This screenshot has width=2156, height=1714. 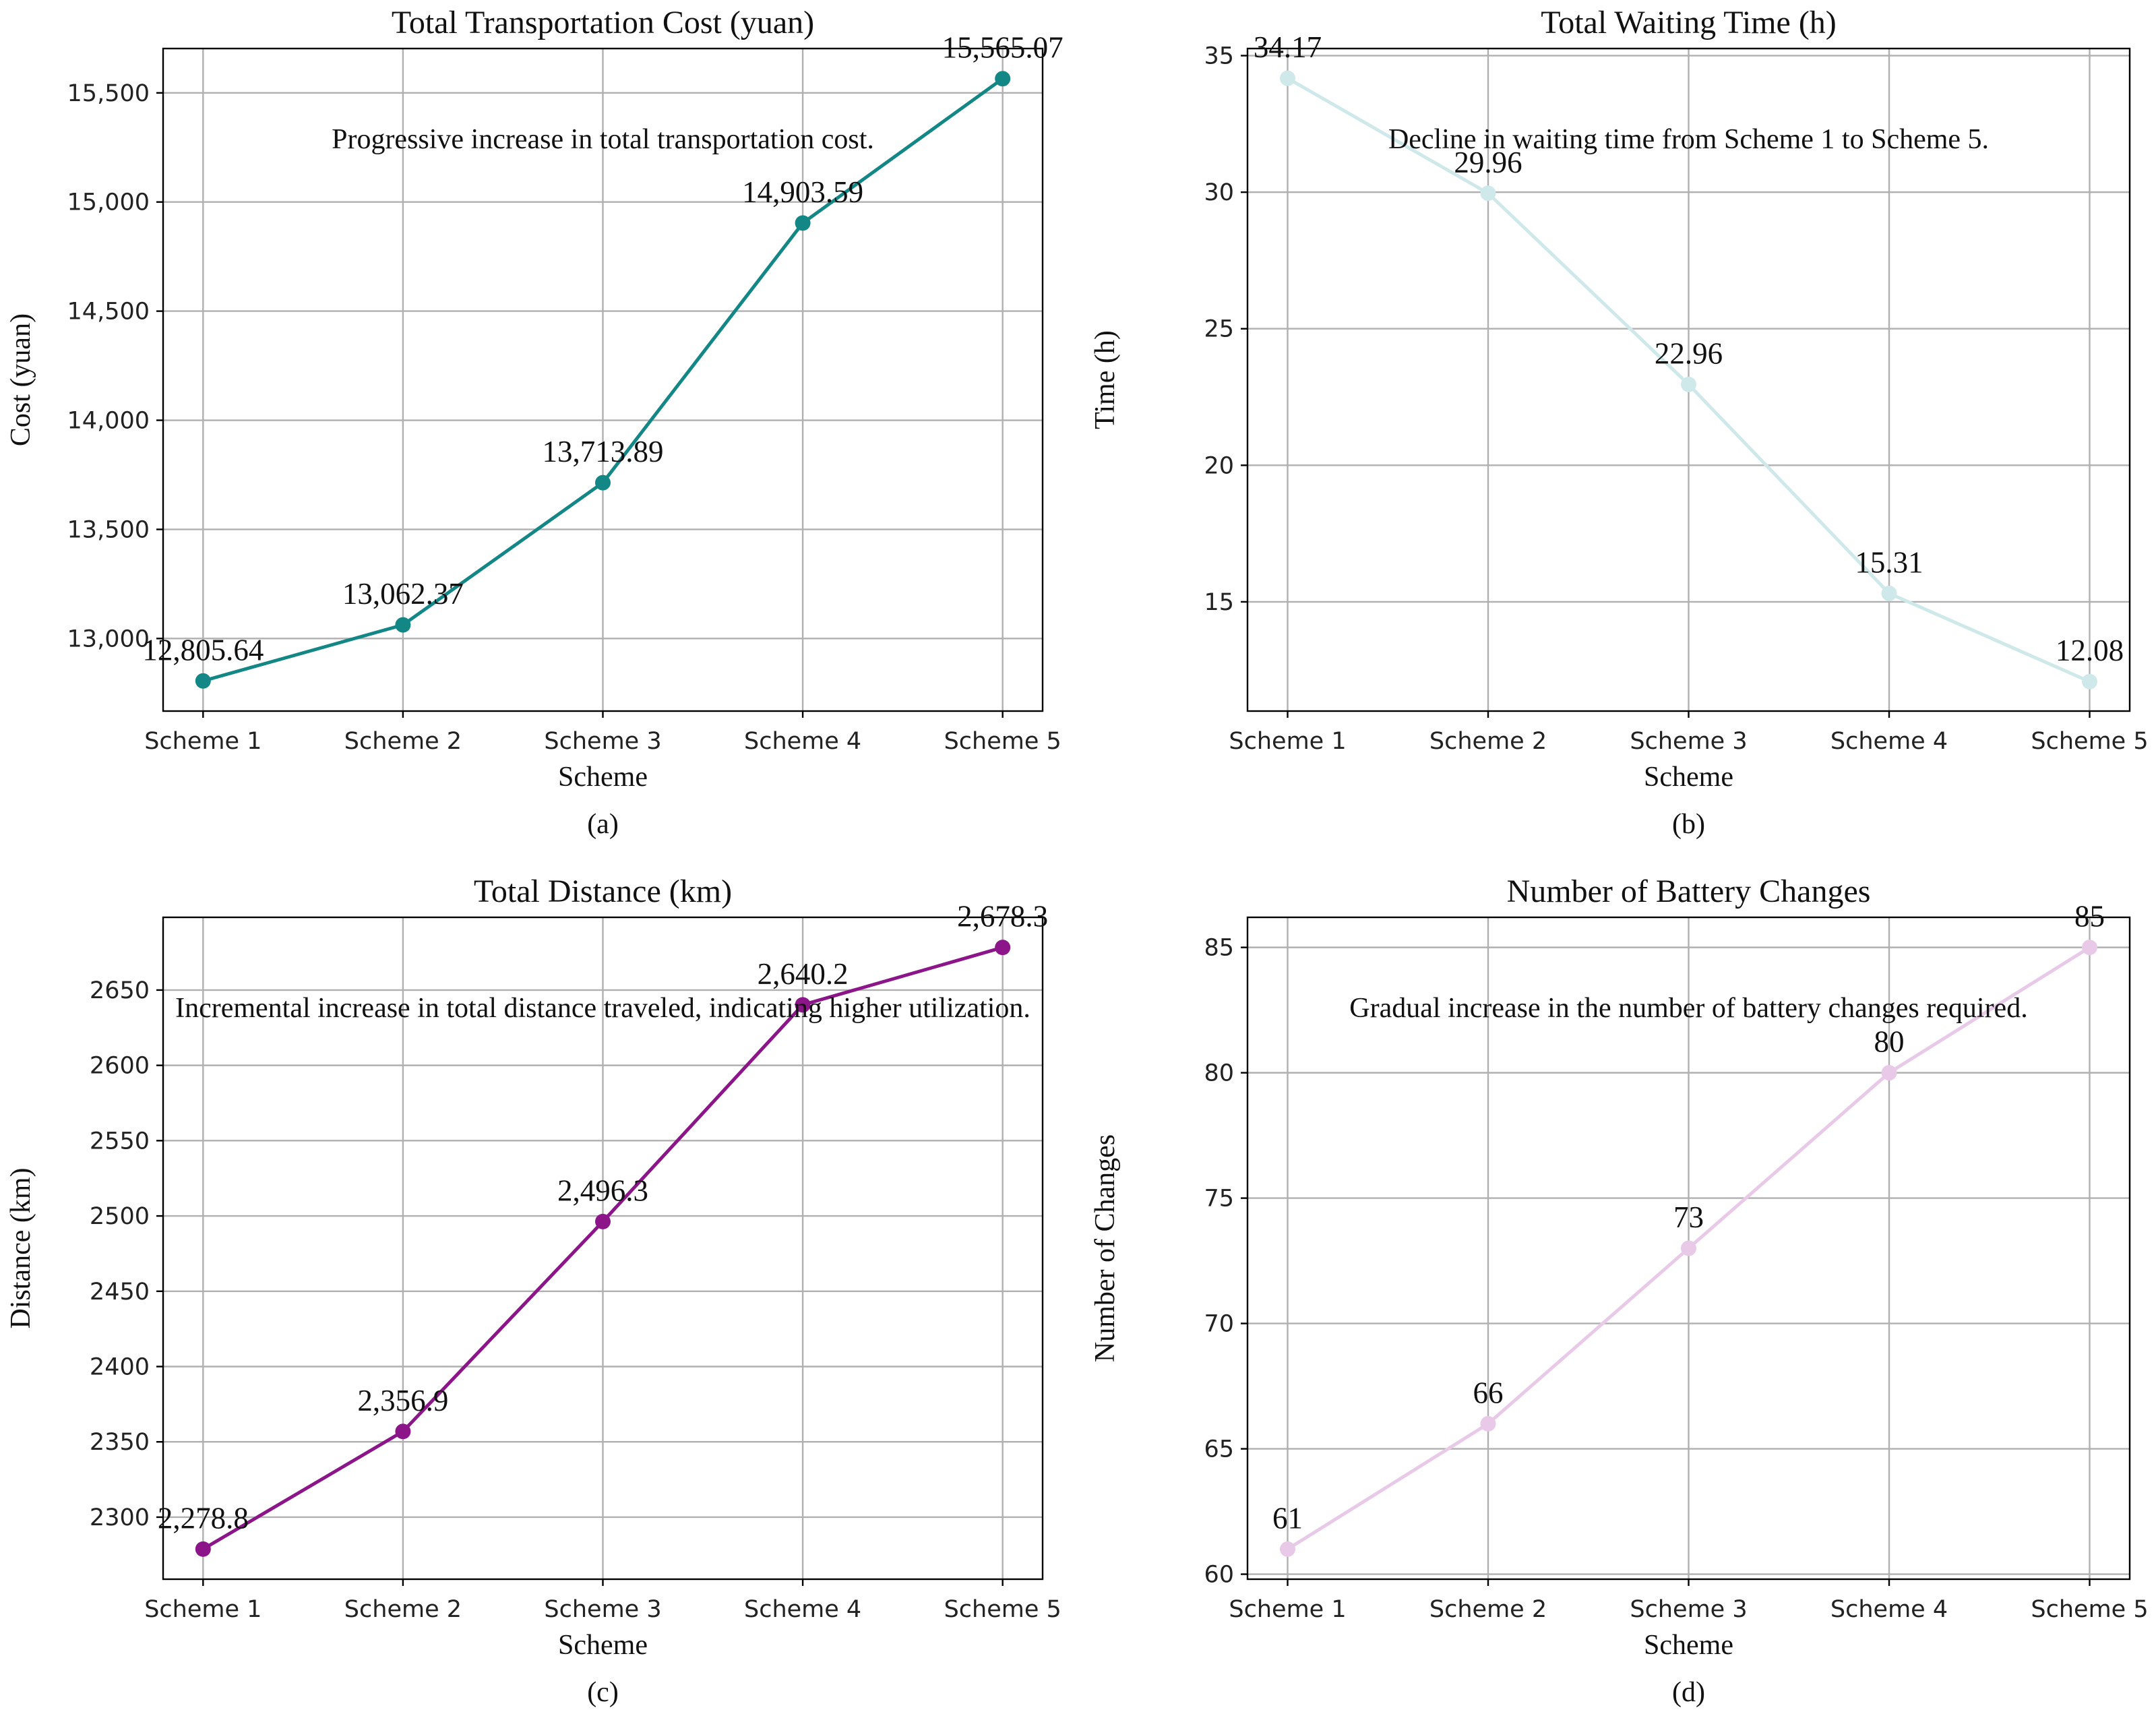 What do you see at coordinates (1689, 1217) in the screenshot?
I see `data-label: 73` at bounding box center [1689, 1217].